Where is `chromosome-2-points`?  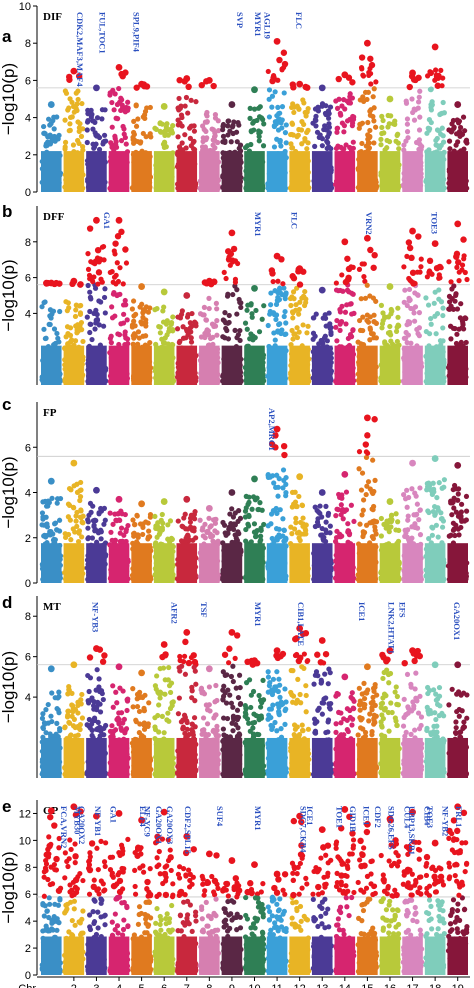 chromosome-2-points is located at coordinates (74, 129).